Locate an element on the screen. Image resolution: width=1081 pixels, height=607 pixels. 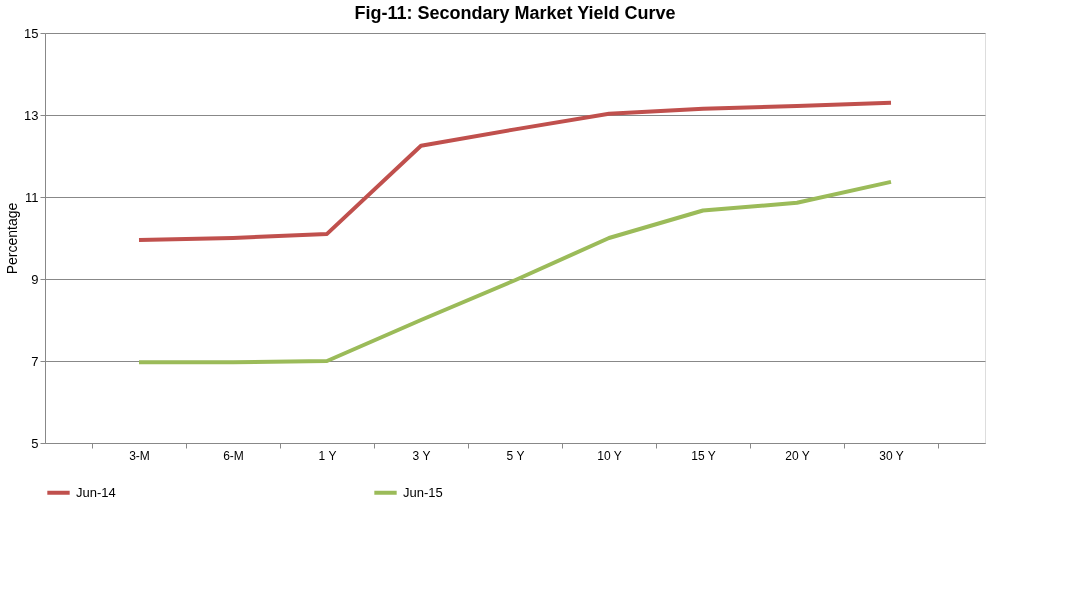
y-tick-label: 5 is located at coordinates (35, 443).